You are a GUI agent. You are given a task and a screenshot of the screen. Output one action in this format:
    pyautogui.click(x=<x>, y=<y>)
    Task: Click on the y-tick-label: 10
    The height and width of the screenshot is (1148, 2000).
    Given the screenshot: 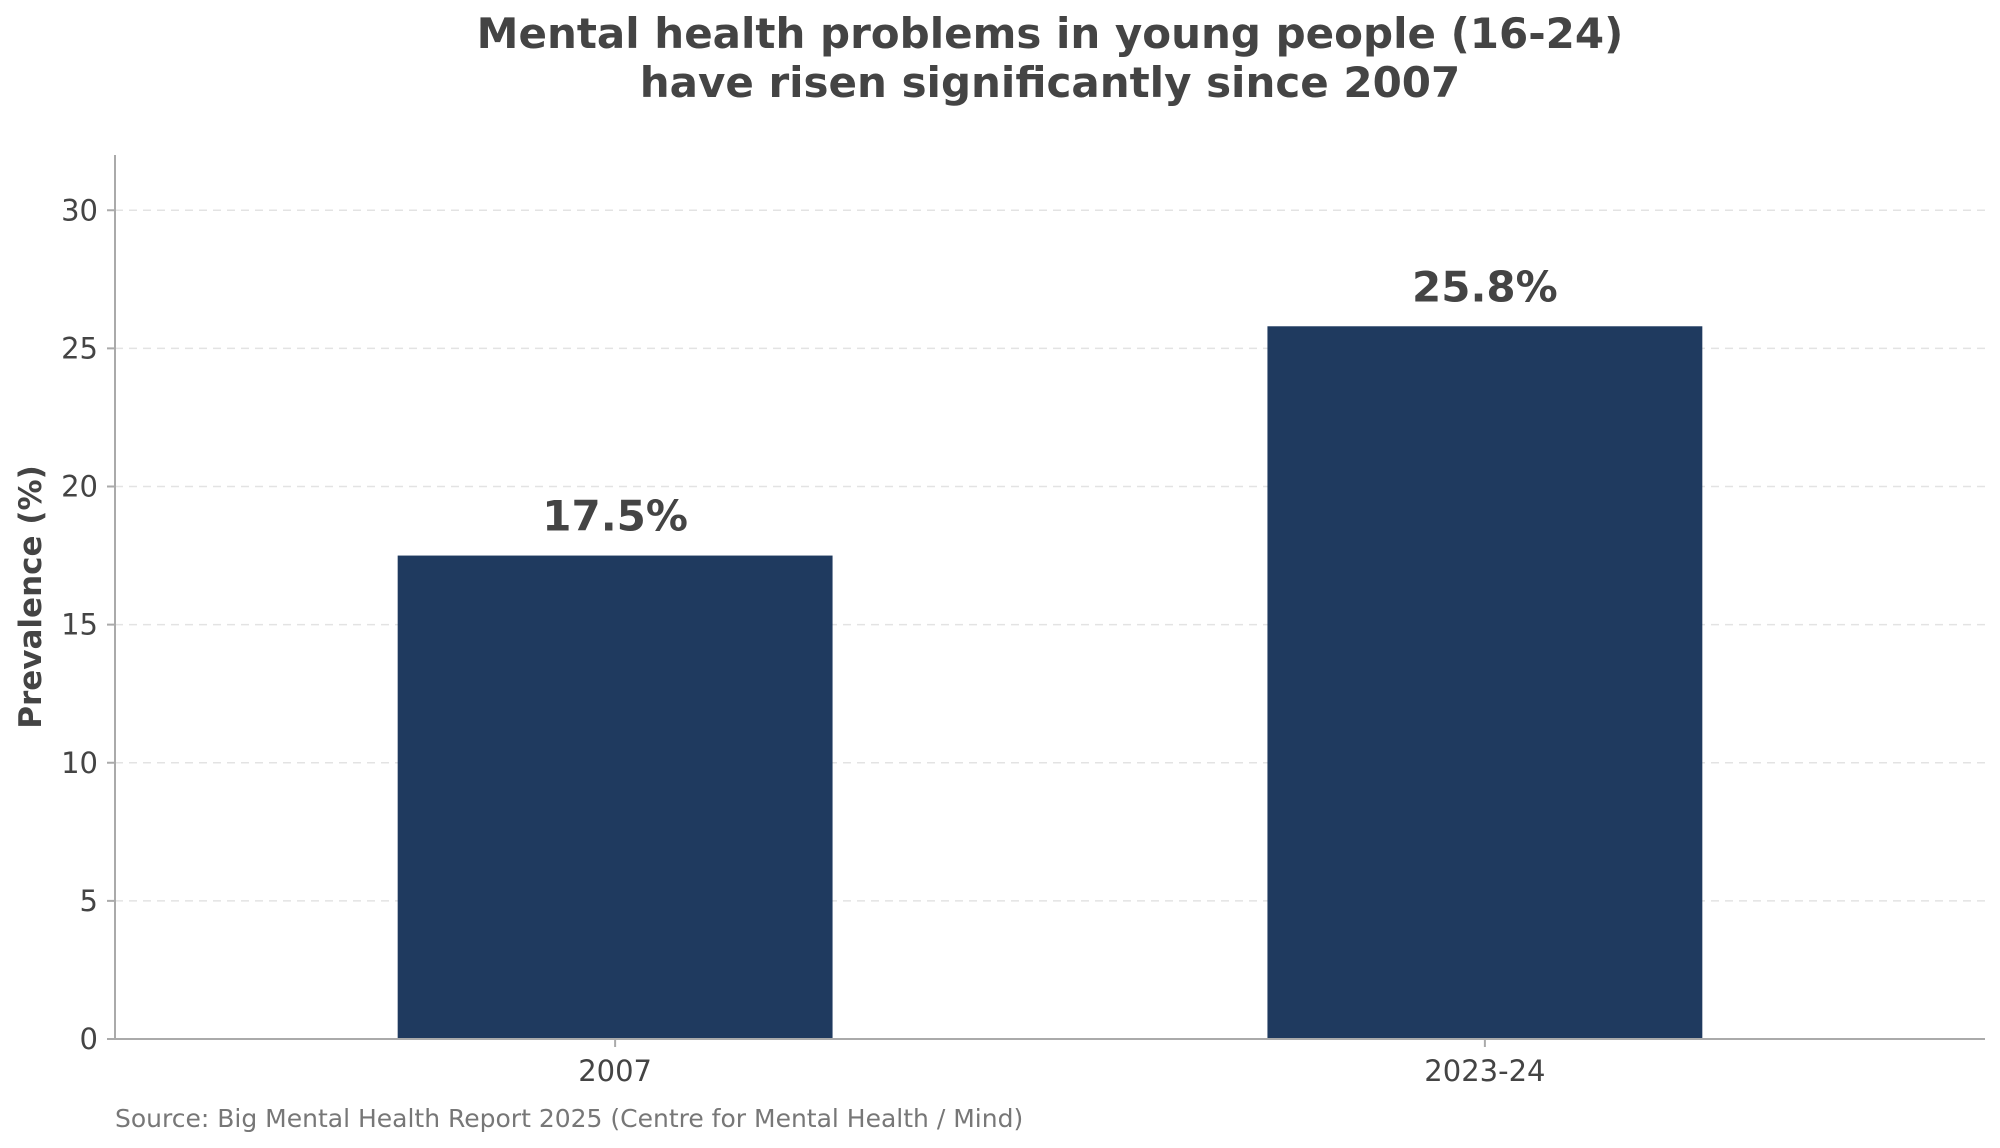 What is the action you would take?
    pyautogui.click(x=79, y=763)
    